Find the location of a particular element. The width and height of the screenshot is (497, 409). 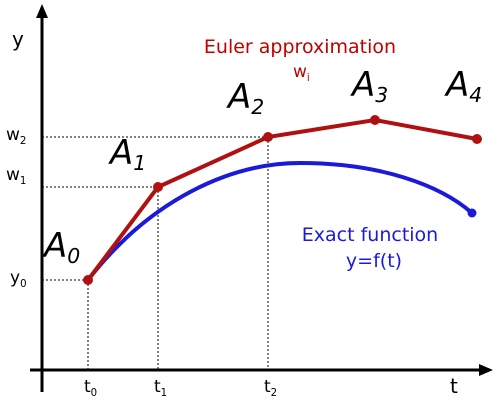

x-tick-label: t1 is located at coordinates (160, 388).